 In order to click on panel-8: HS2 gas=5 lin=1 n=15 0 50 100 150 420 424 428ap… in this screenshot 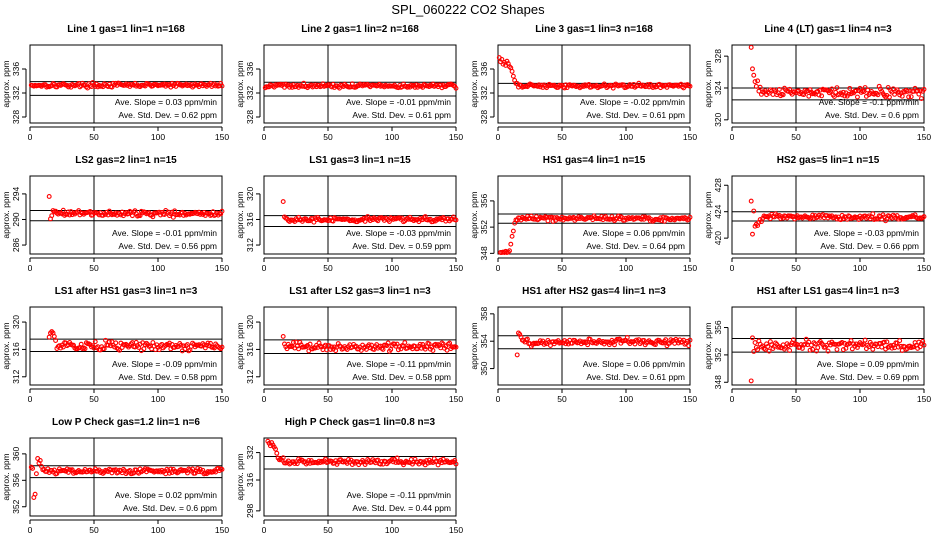, I will do `click(817, 214)`.